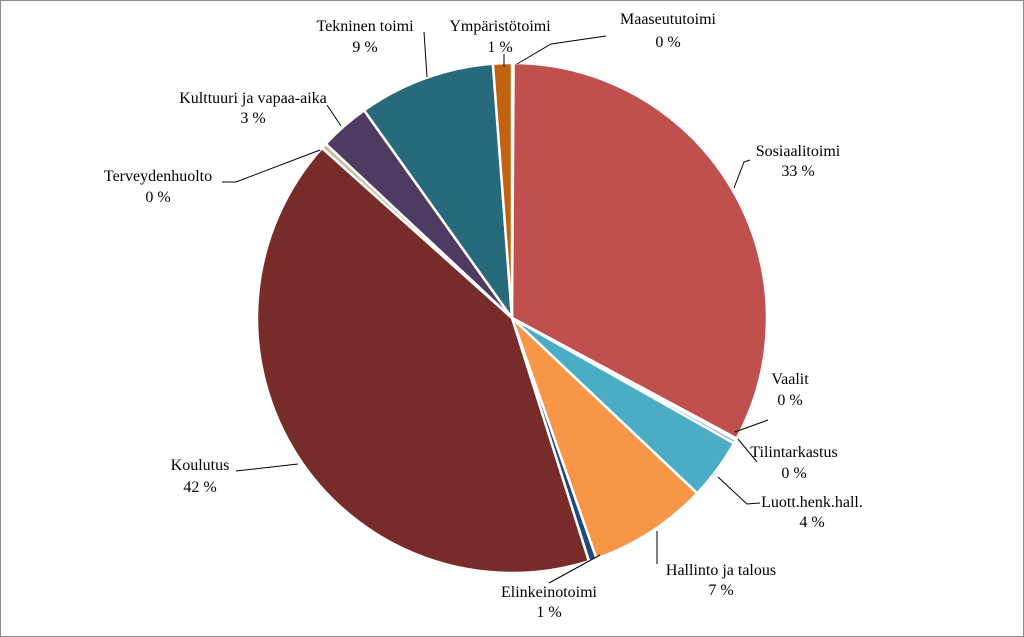 This screenshot has width=1024, height=637. I want to click on slice-label-sosiaalitoimi: Sosiaalitoimi, so click(798, 151).